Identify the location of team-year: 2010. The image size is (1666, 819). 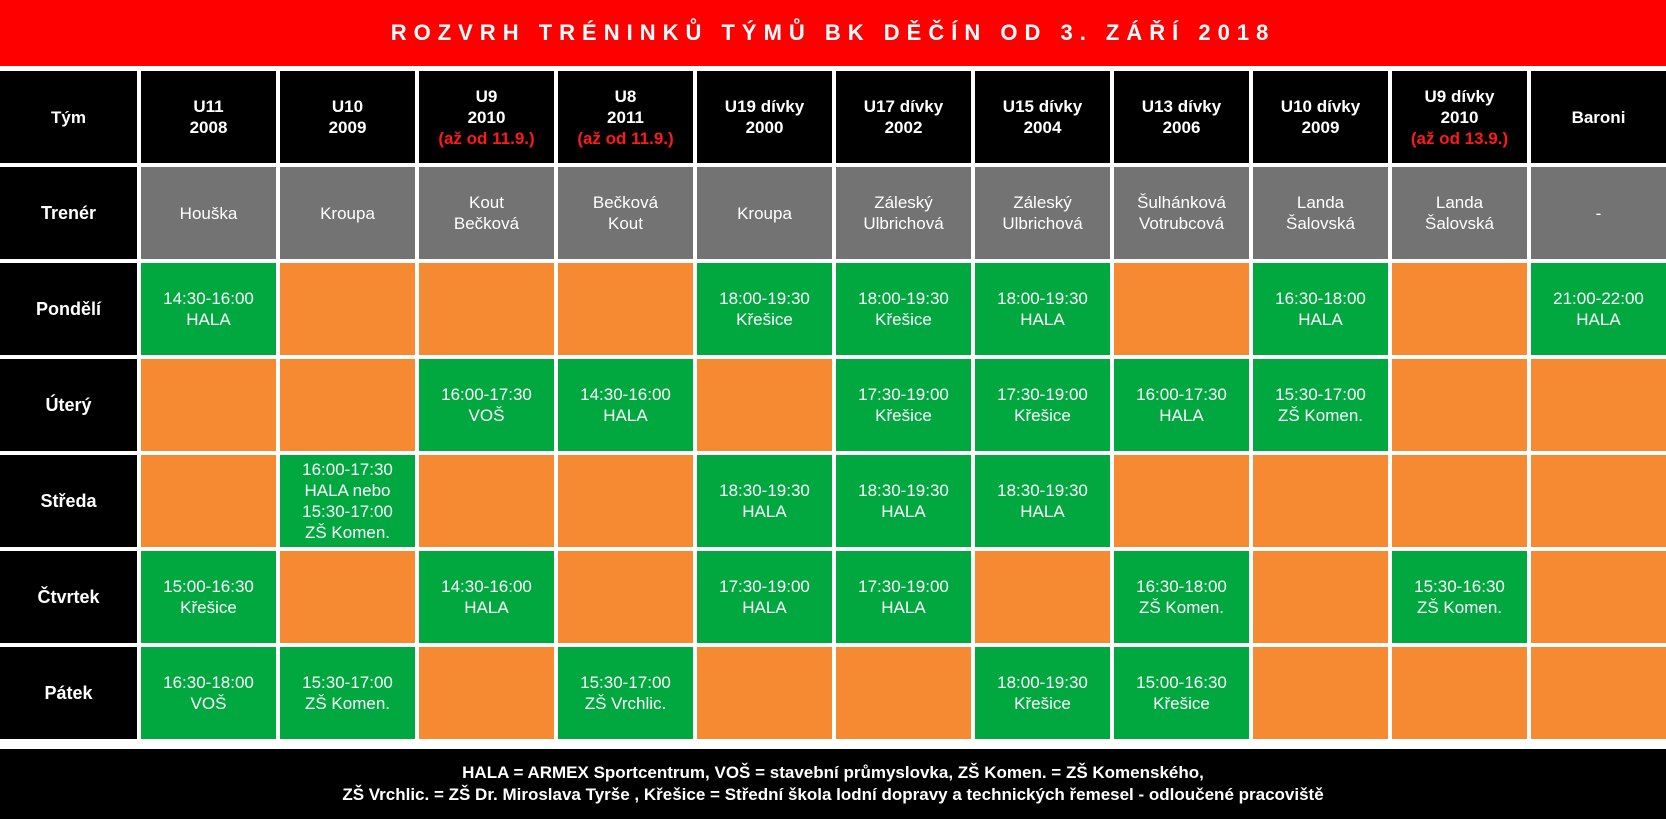
(1459, 117).